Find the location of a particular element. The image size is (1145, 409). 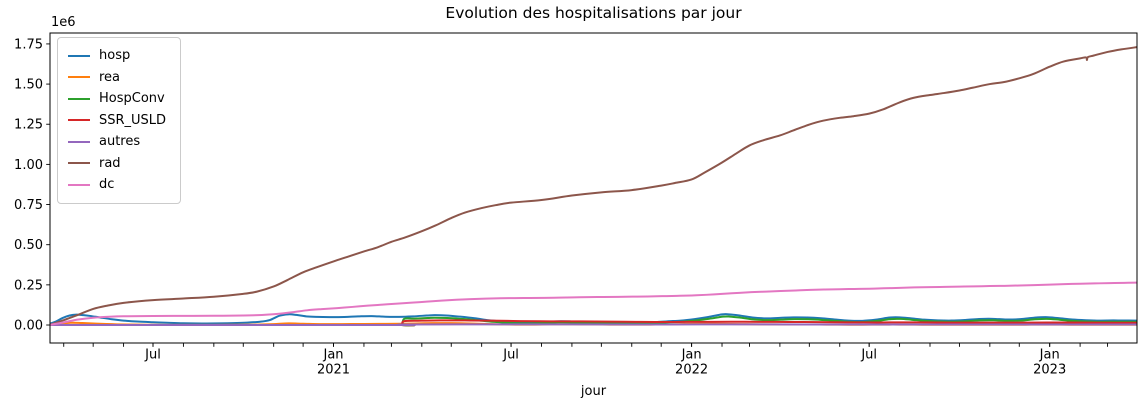

y-tick-label: 0.25 is located at coordinates (28, 285).